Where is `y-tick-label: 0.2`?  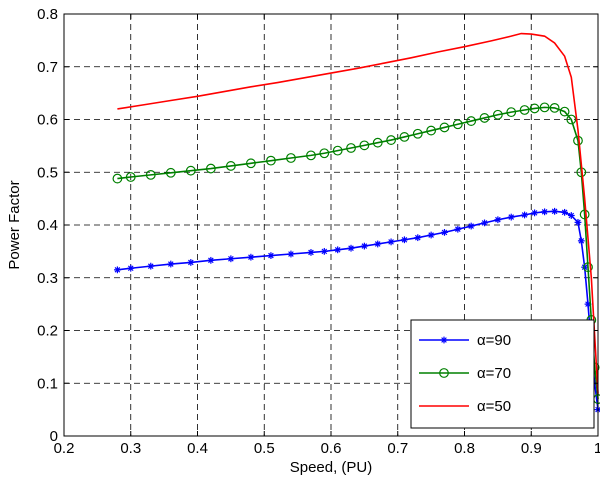 y-tick-label: 0.2 is located at coordinates (47, 331).